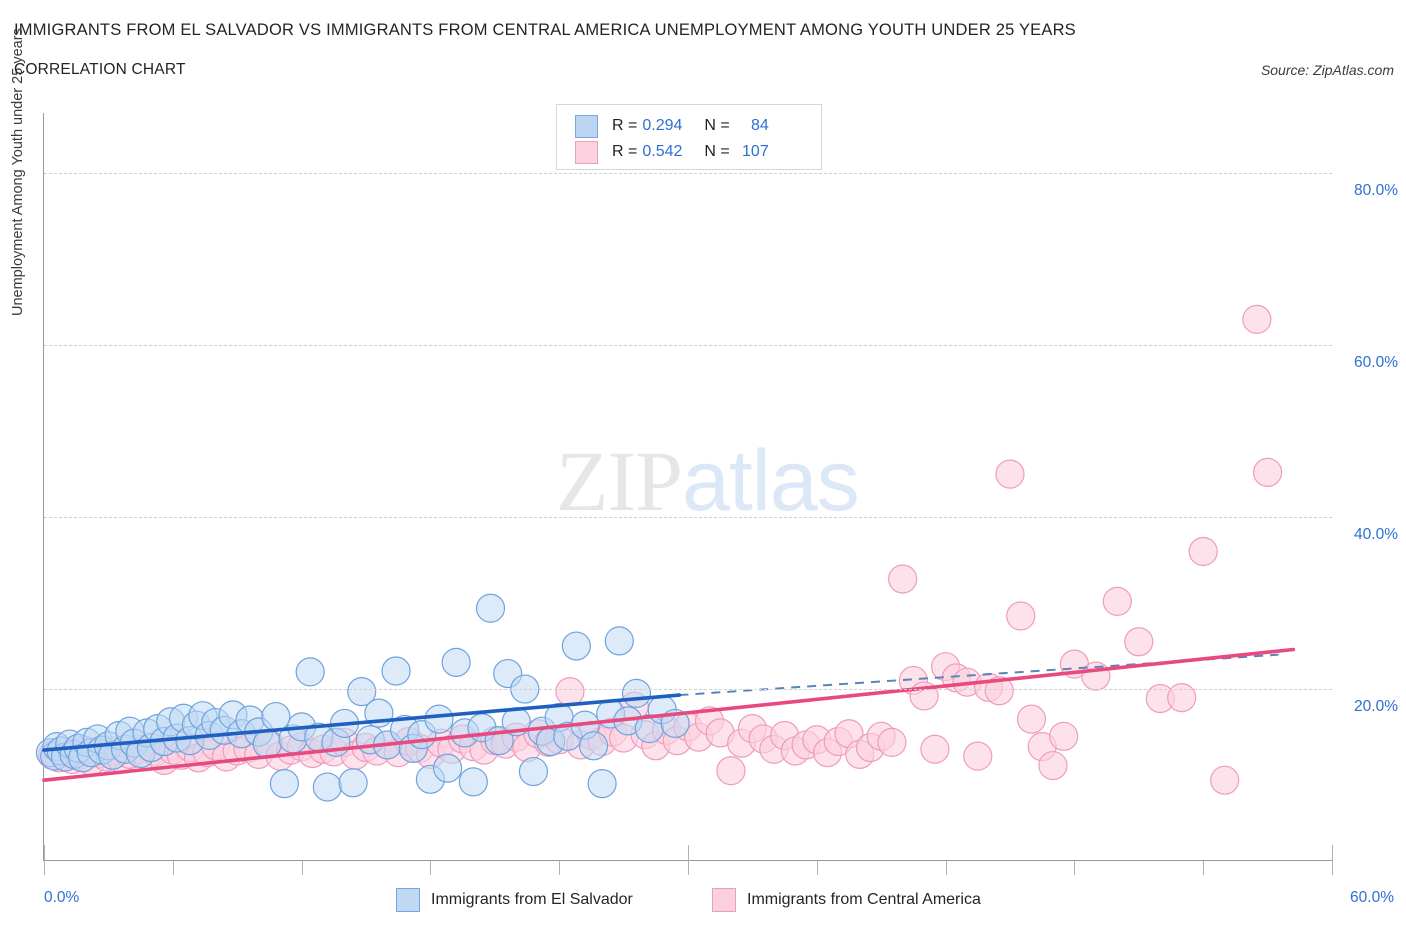  Describe the element at coordinates (1376, 707) in the screenshot. I see `y-tick-label: 20.0%` at that location.